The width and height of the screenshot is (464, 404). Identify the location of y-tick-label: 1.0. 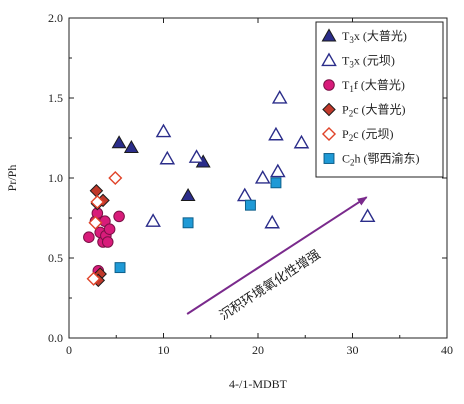
(55, 178).